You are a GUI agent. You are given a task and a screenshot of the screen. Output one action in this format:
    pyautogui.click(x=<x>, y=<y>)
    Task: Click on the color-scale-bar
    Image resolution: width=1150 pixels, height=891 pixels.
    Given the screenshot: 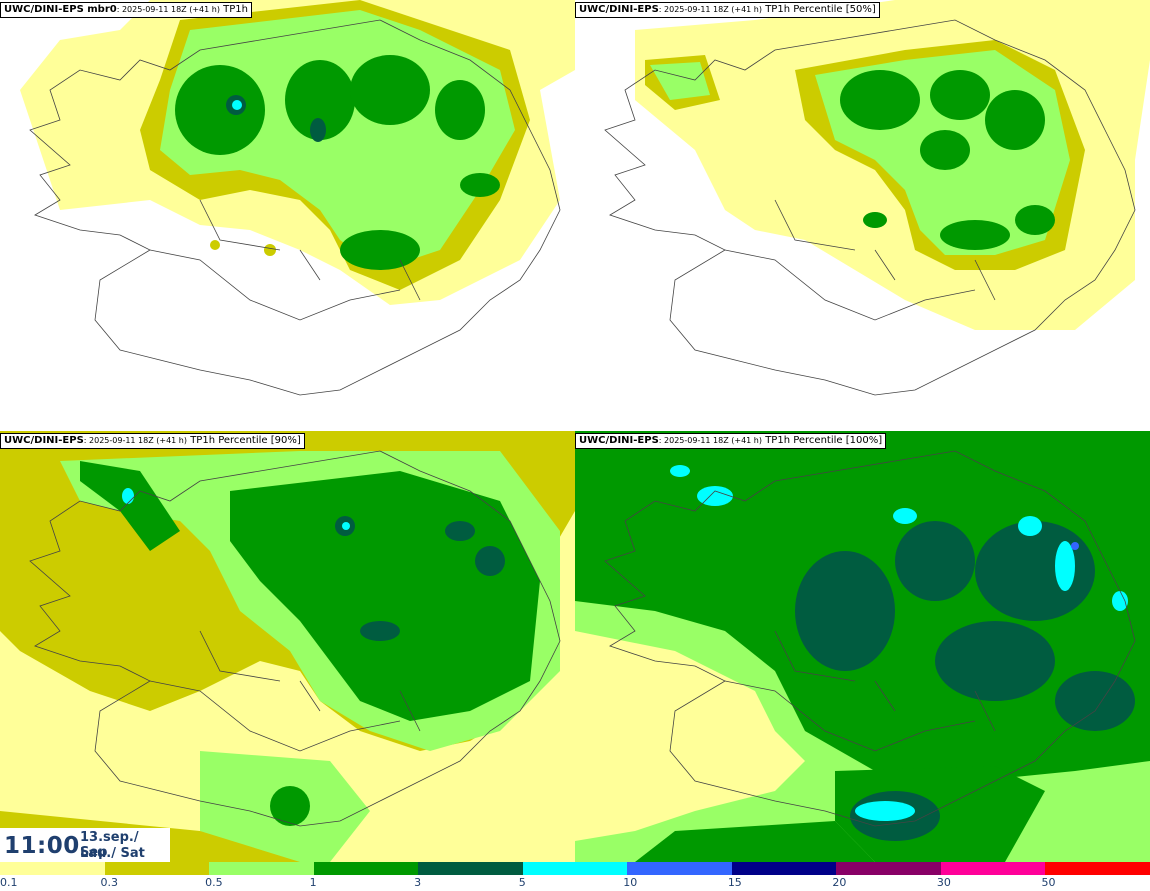 What is the action you would take?
    pyautogui.click(x=575, y=868)
    